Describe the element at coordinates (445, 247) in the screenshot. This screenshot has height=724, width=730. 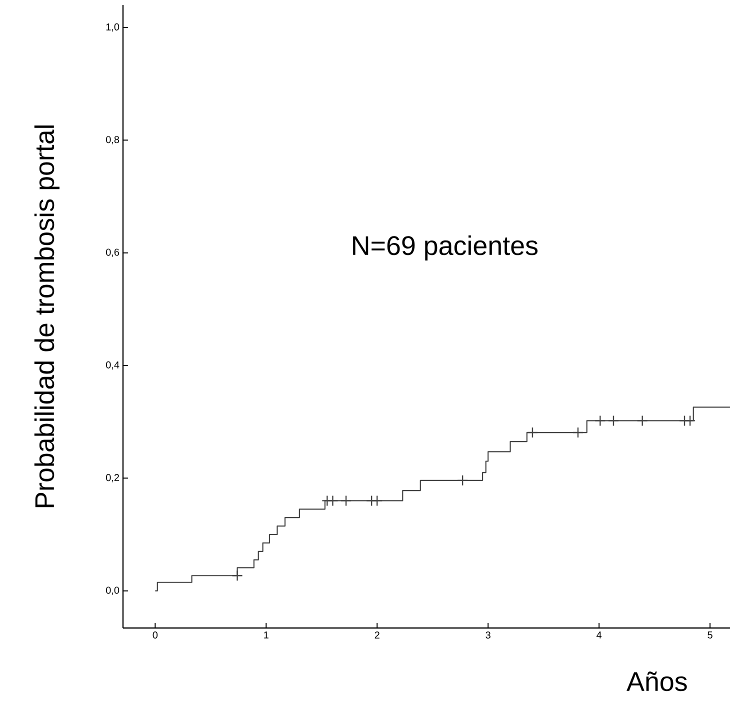
I see `annotation: N=69 pacientes` at that location.